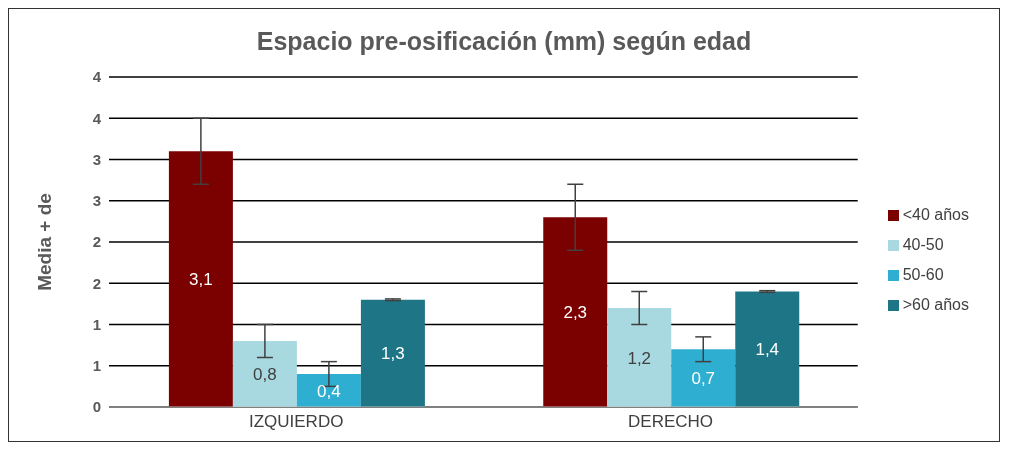 Image resolution: width=1014 pixels, height=455 pixels. I want to click on data-label: 1,3, so click(393, 354).